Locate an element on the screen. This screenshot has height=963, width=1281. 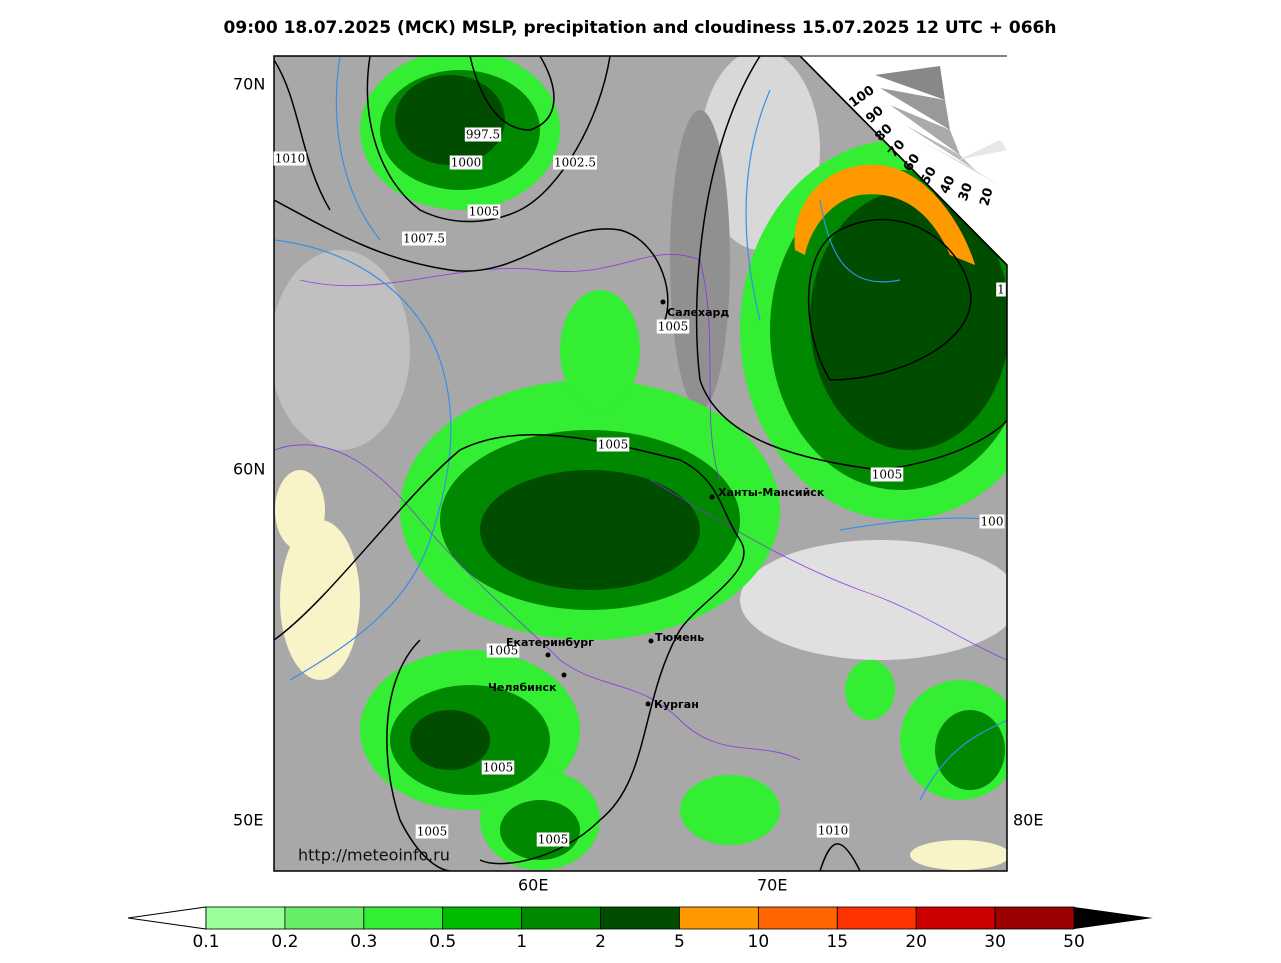
city-label: Тюмень is located at coordinates (679, 637).